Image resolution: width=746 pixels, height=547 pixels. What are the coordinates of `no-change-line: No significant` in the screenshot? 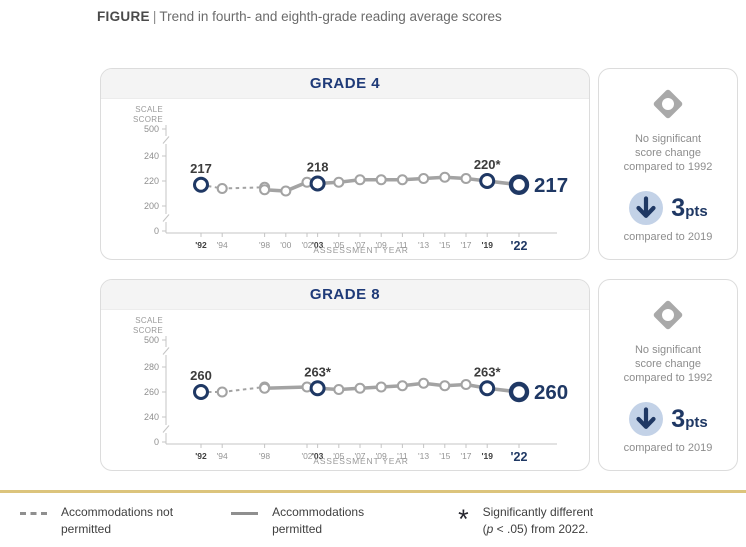 It's located at (668, 349).